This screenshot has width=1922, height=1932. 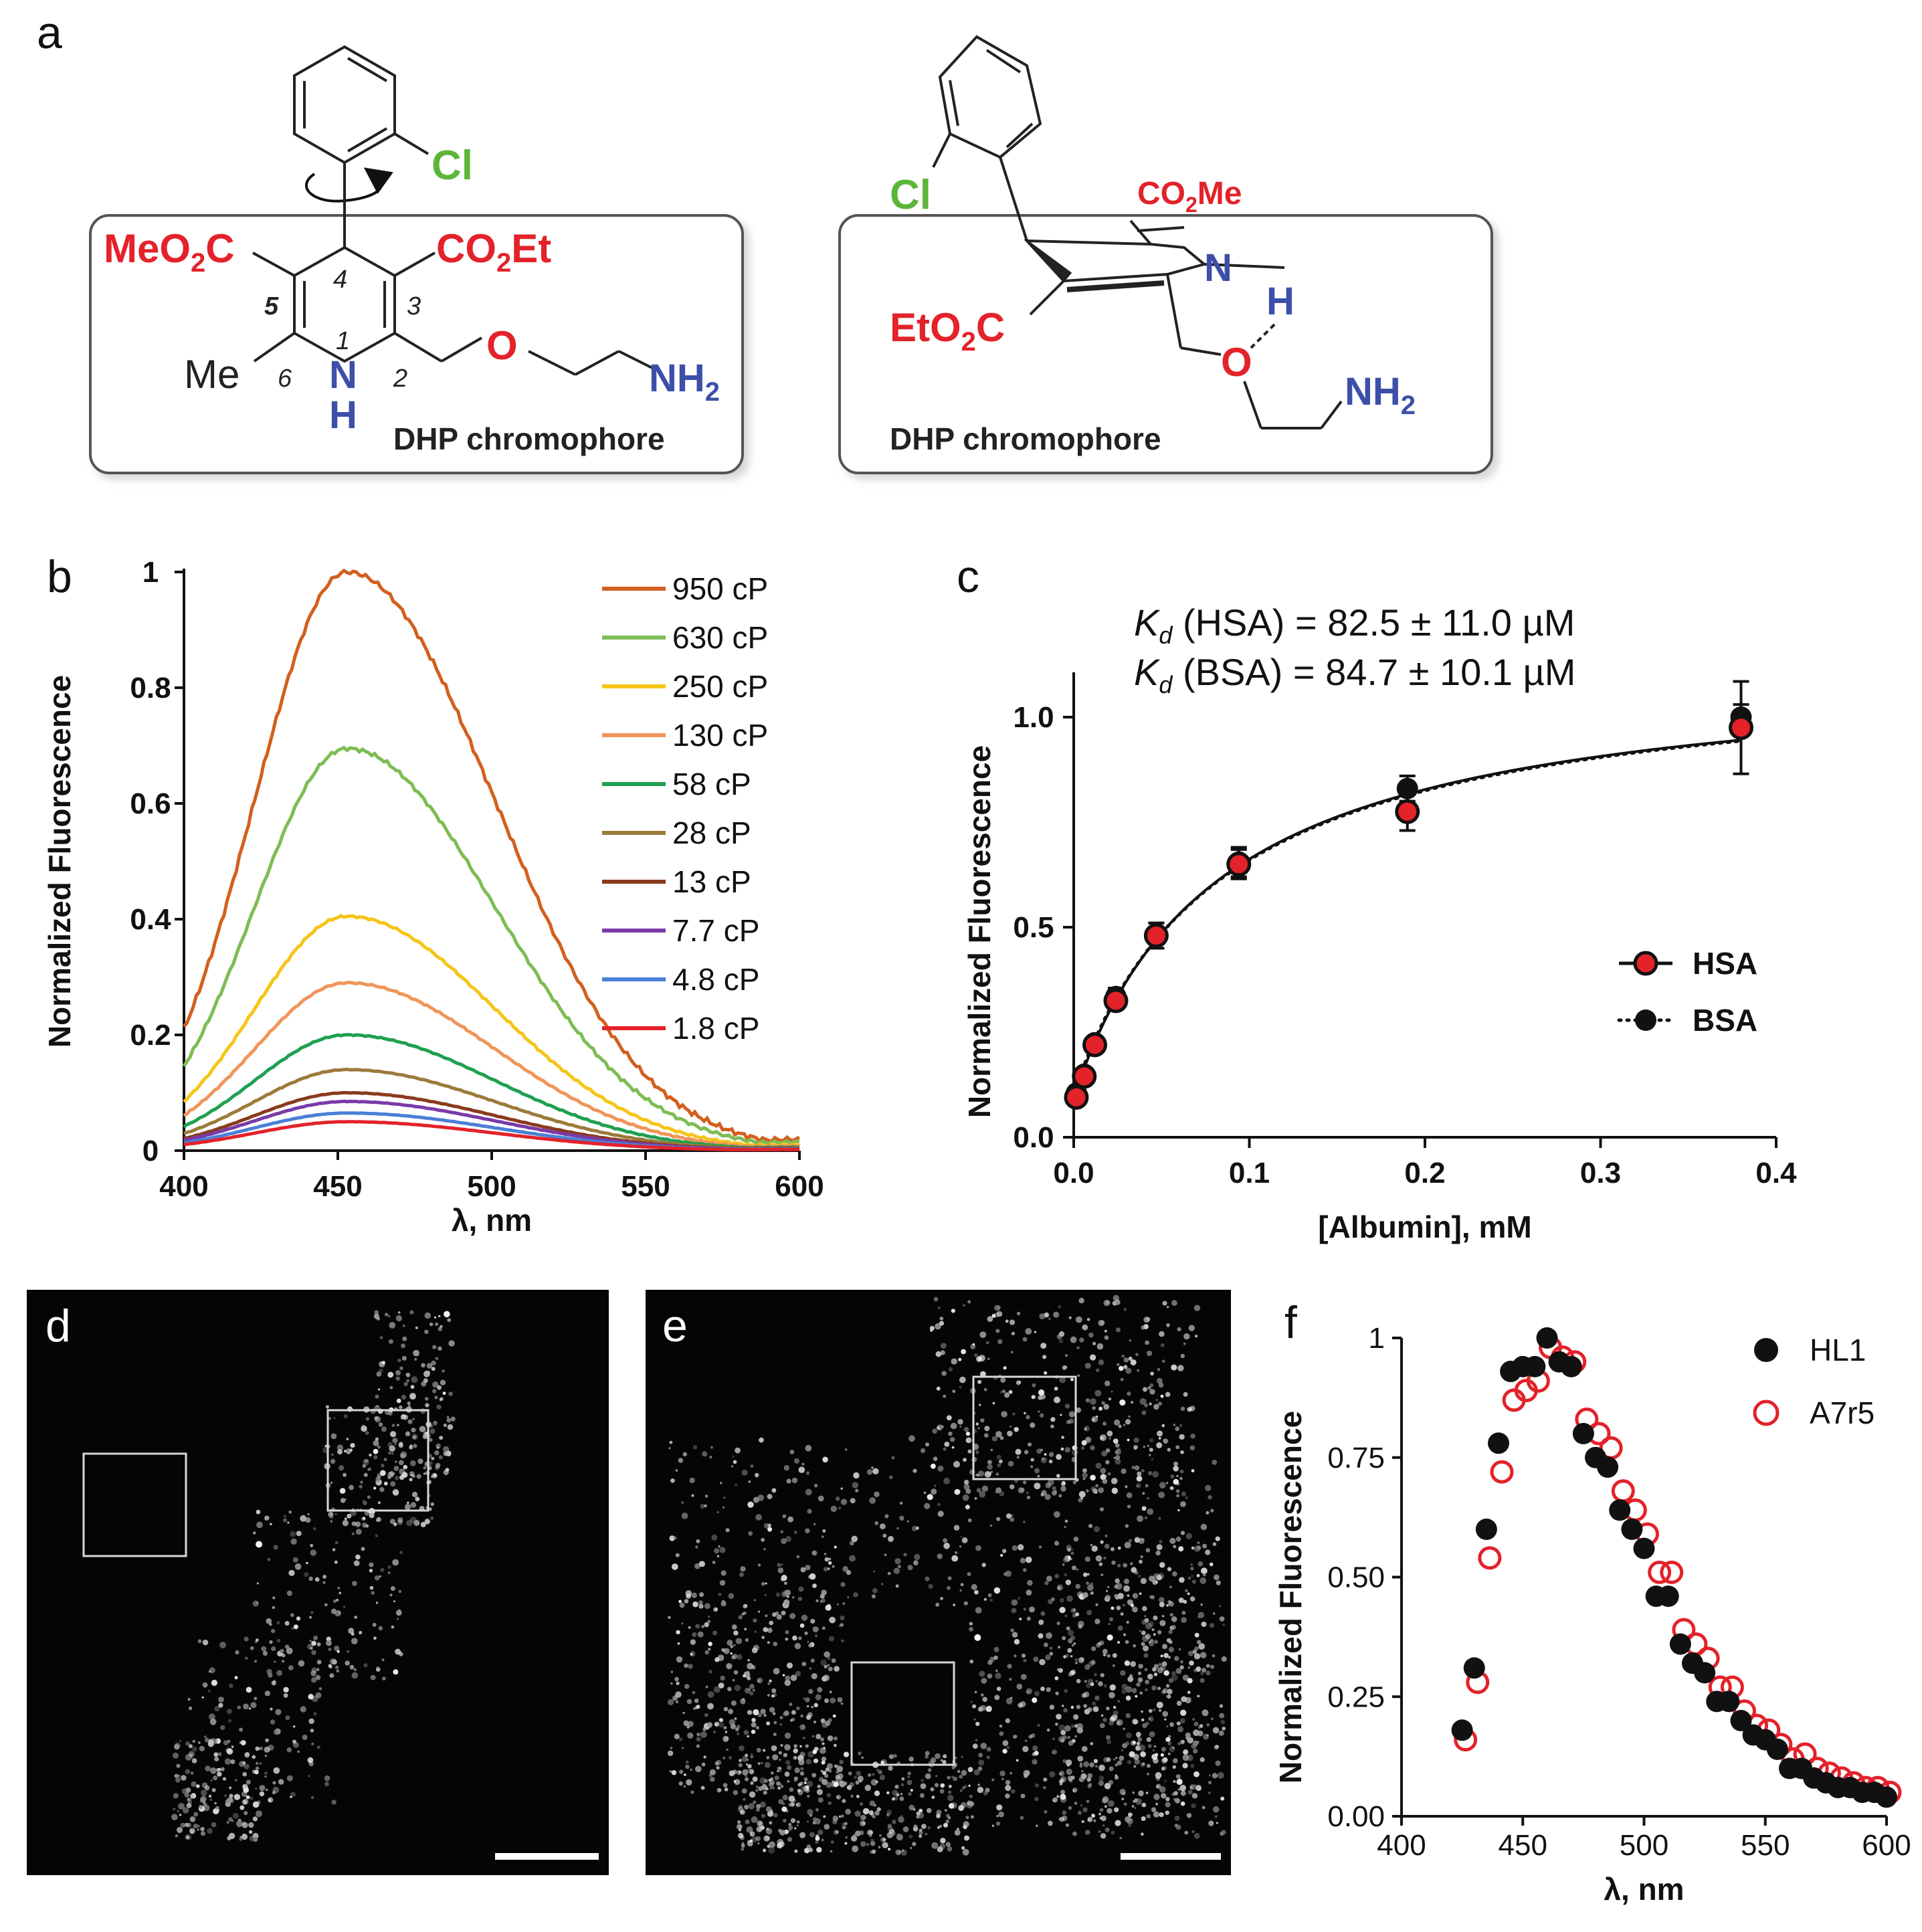 What do you see at coordinates (1623, 1491) in the screenshot?
I see `data-point-a7r5` at bounding box center [1623, 1491].